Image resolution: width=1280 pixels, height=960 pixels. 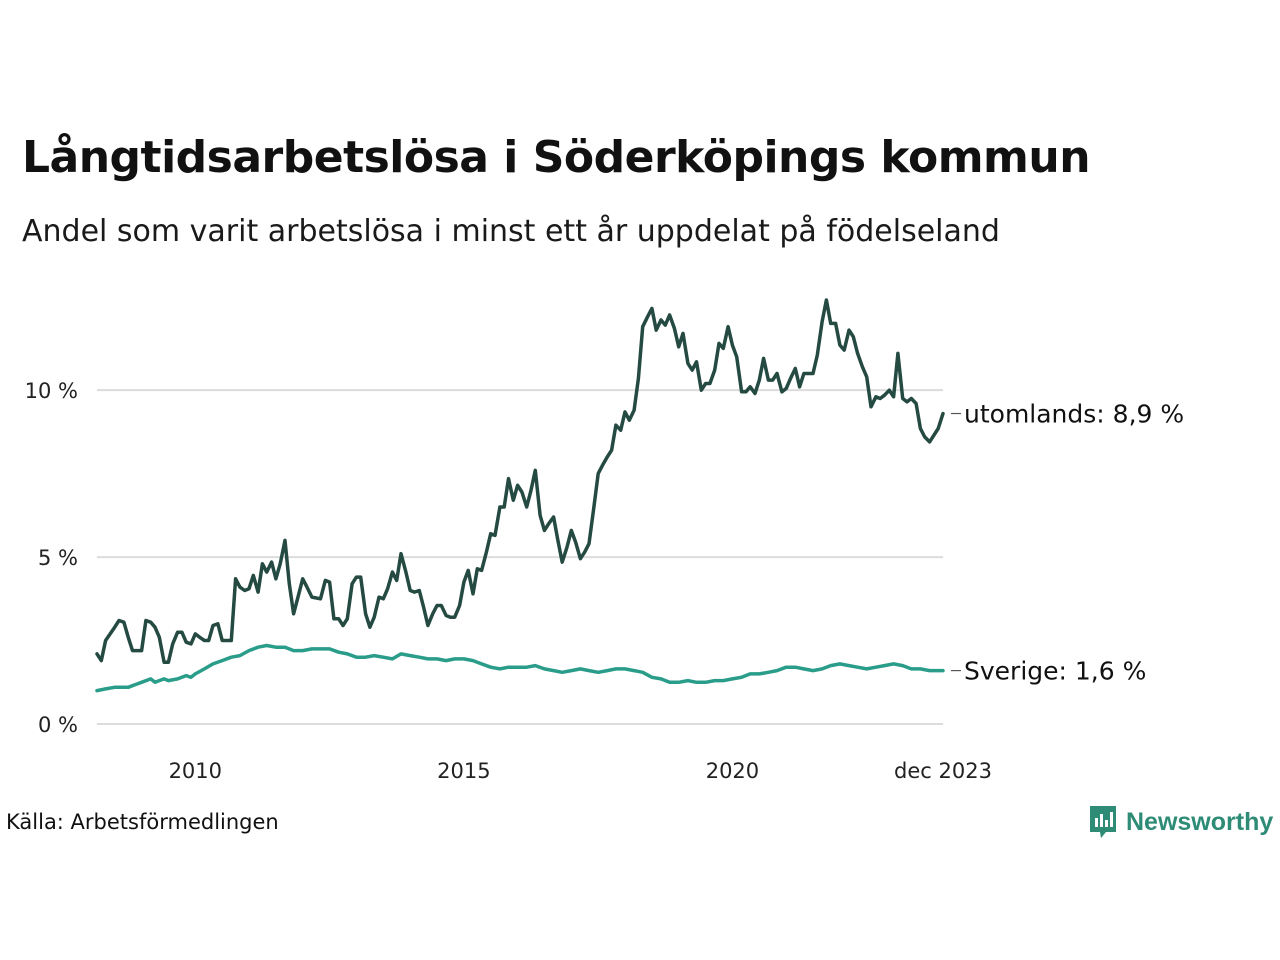 What do you see at coordinates (1074, 414) in the screenshot?
I see `end-label-utomlands: utomlands: 8,9 %` at bounding box center [1074, 414].